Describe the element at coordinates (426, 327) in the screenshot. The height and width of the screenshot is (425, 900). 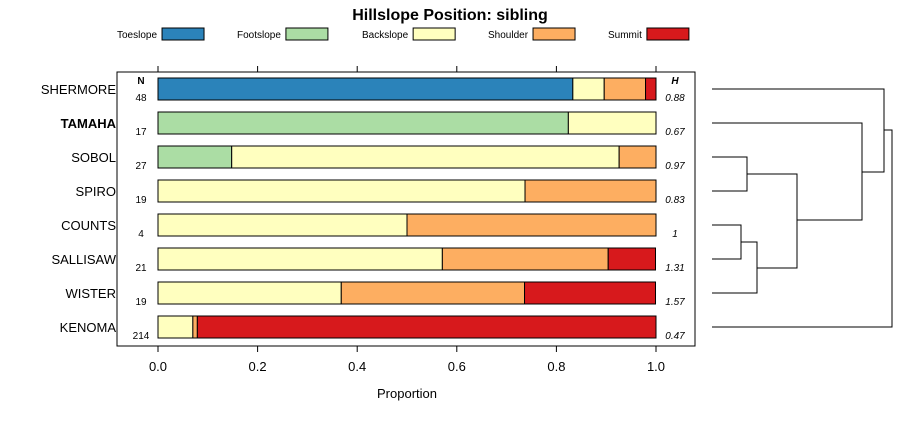
I see `bar-kenoma-summit` at that location.